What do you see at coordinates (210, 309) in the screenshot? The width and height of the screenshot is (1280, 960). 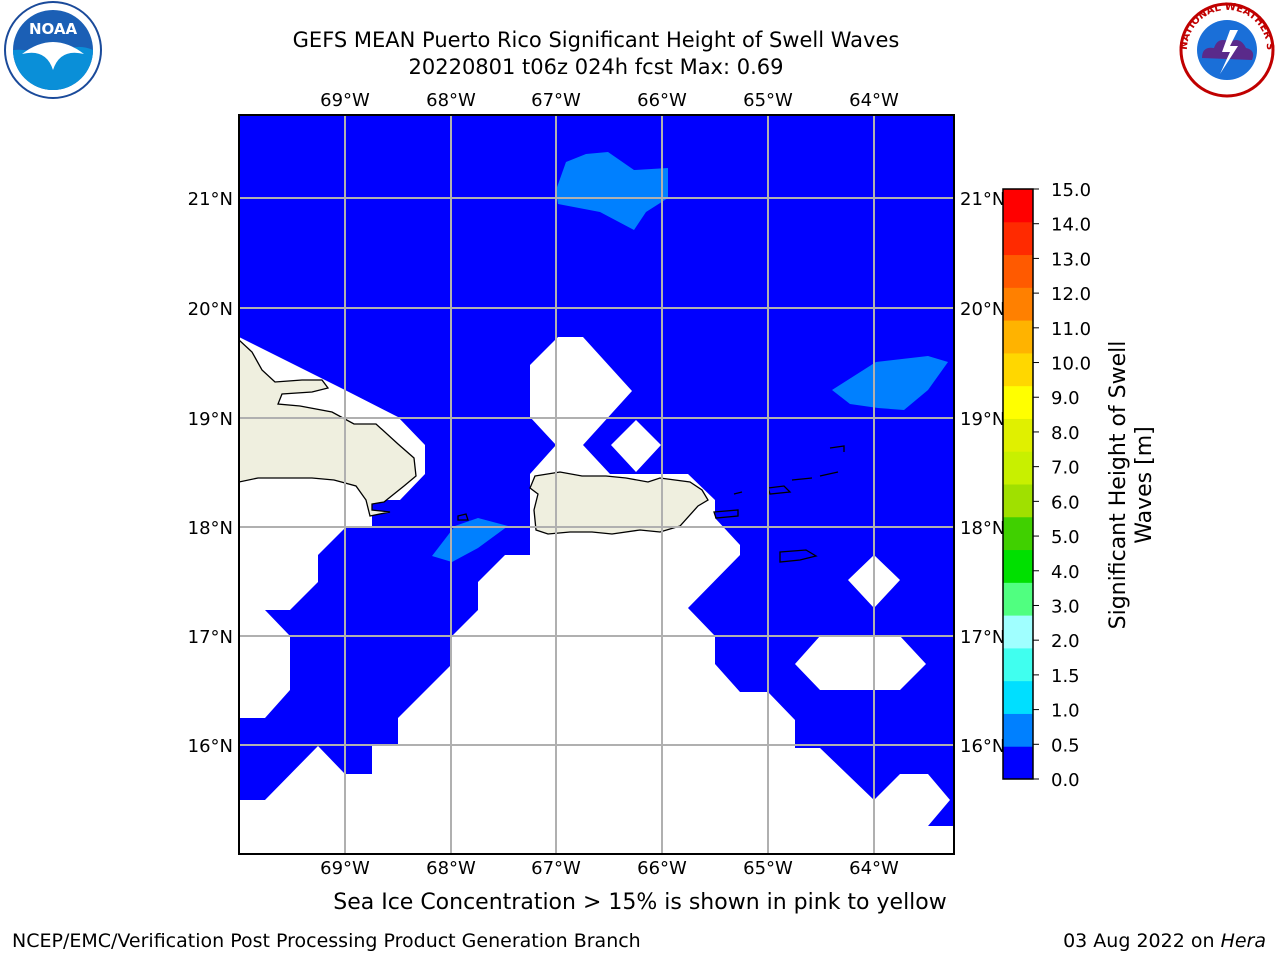 I see `lat-label-left: 20°N` at bounding box center [210, 309].